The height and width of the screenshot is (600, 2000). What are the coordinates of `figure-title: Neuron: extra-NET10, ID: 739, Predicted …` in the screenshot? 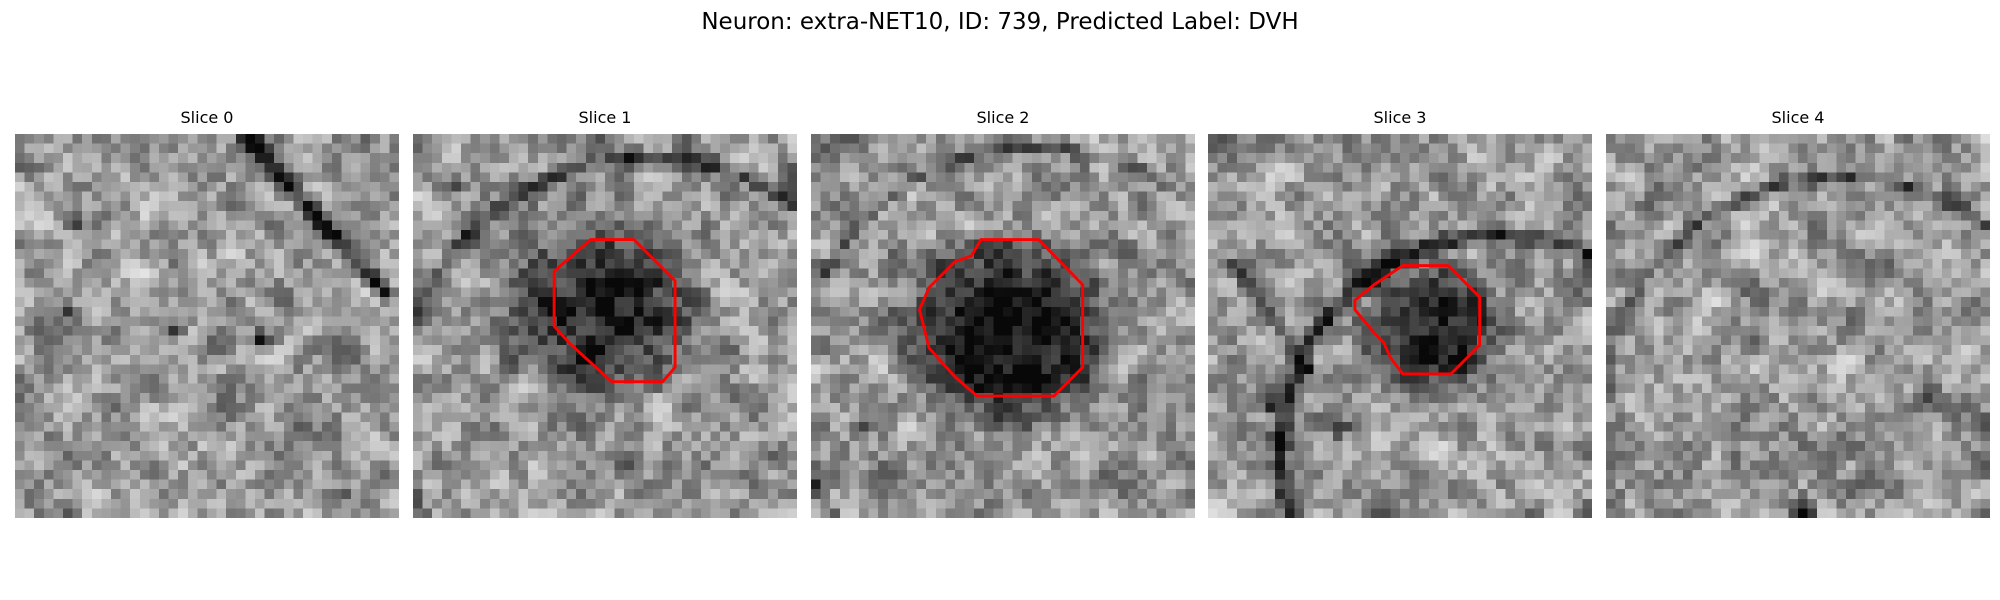 It's located at (1000, 22).